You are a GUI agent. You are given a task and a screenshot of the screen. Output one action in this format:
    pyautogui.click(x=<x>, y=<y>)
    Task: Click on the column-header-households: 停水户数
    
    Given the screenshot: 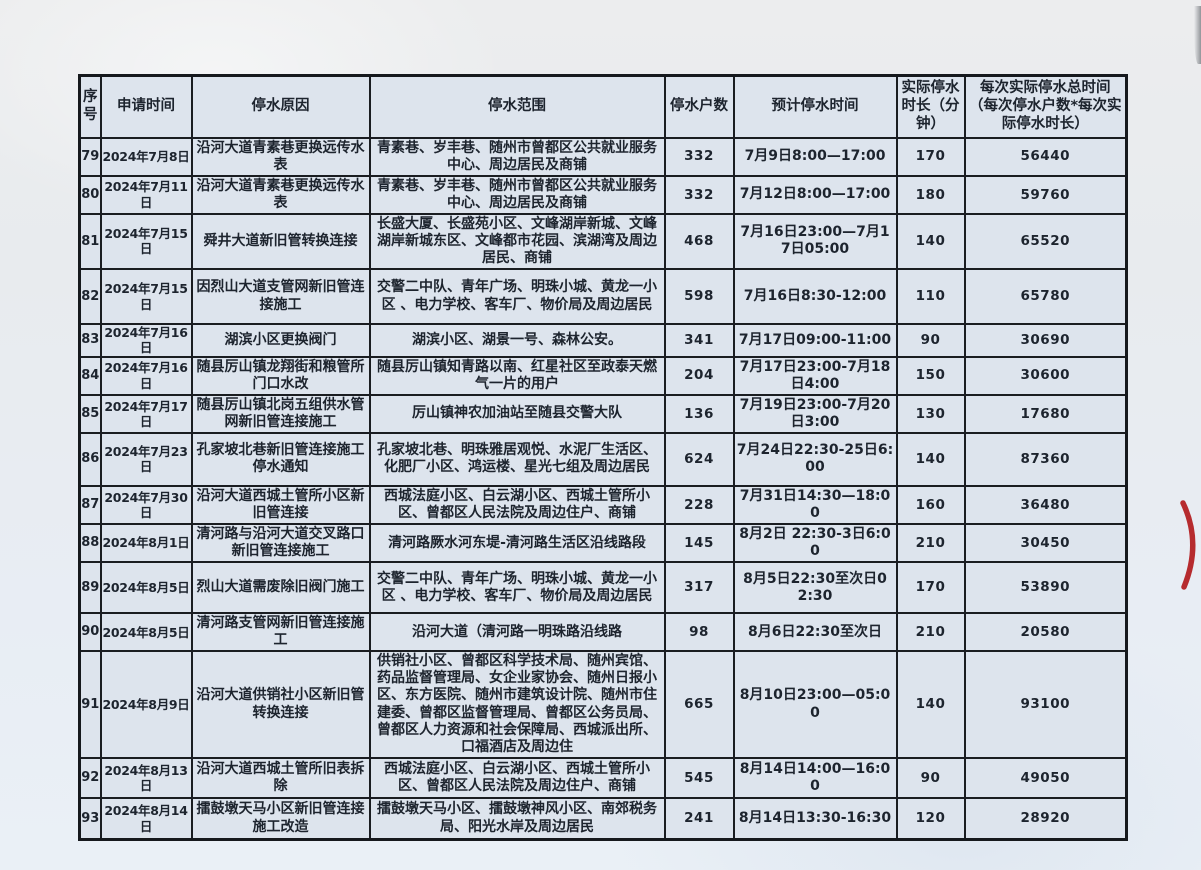 What is the action you would take?
    pyautogui.click(x=699, y=106)
    